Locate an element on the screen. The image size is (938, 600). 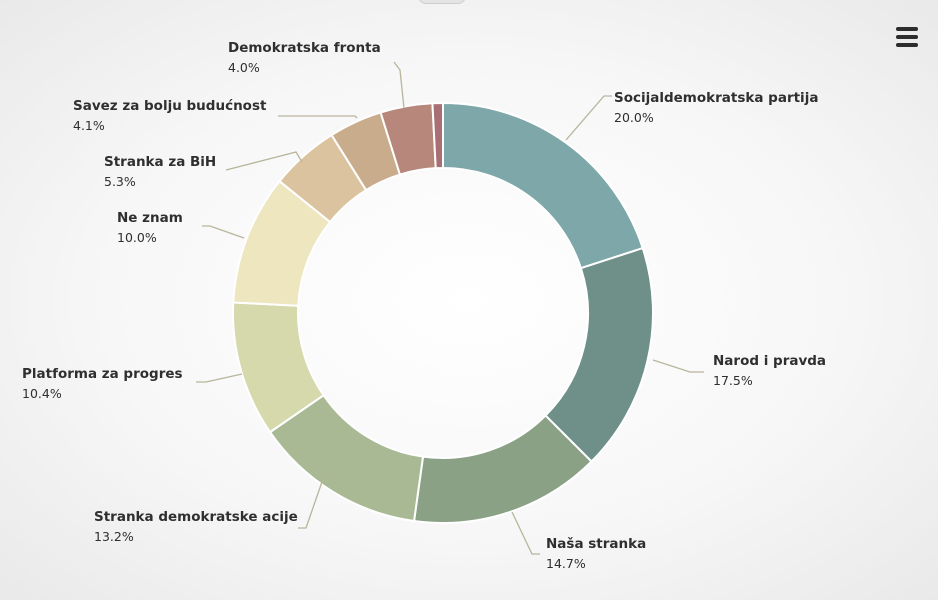
slice-label: Naša stranka is located at coordinates (596, 544).